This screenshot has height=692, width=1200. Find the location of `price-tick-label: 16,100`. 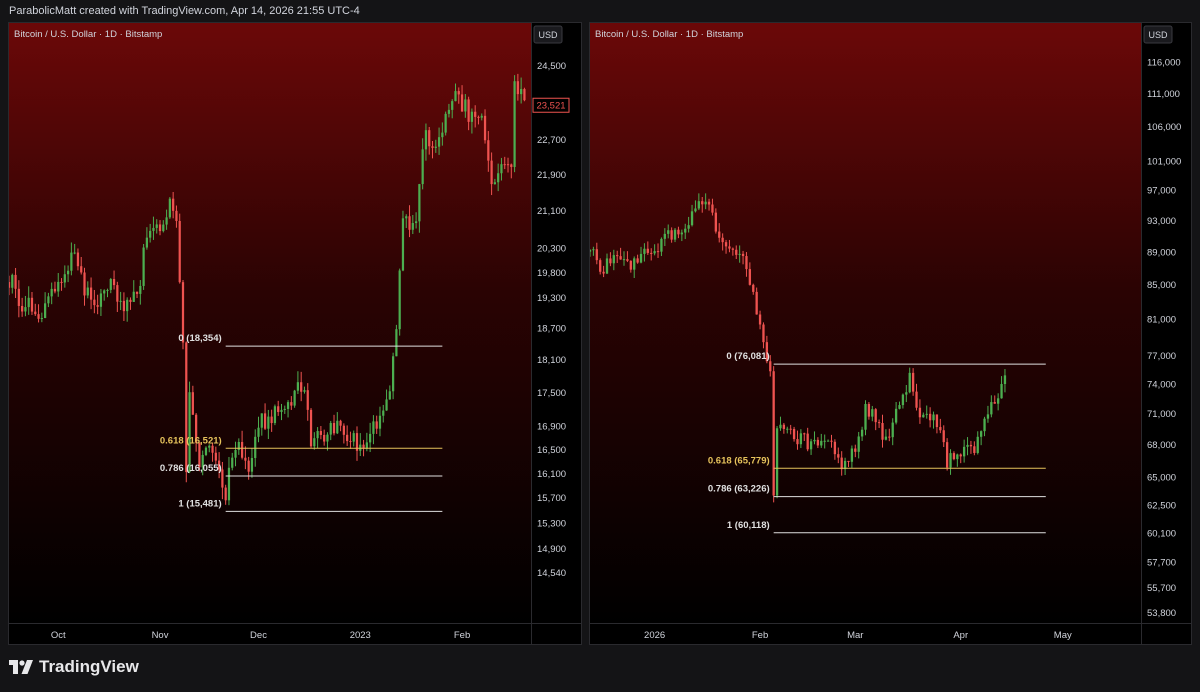

price-tick-label: 16,100 is located at coordinates (551, 474).